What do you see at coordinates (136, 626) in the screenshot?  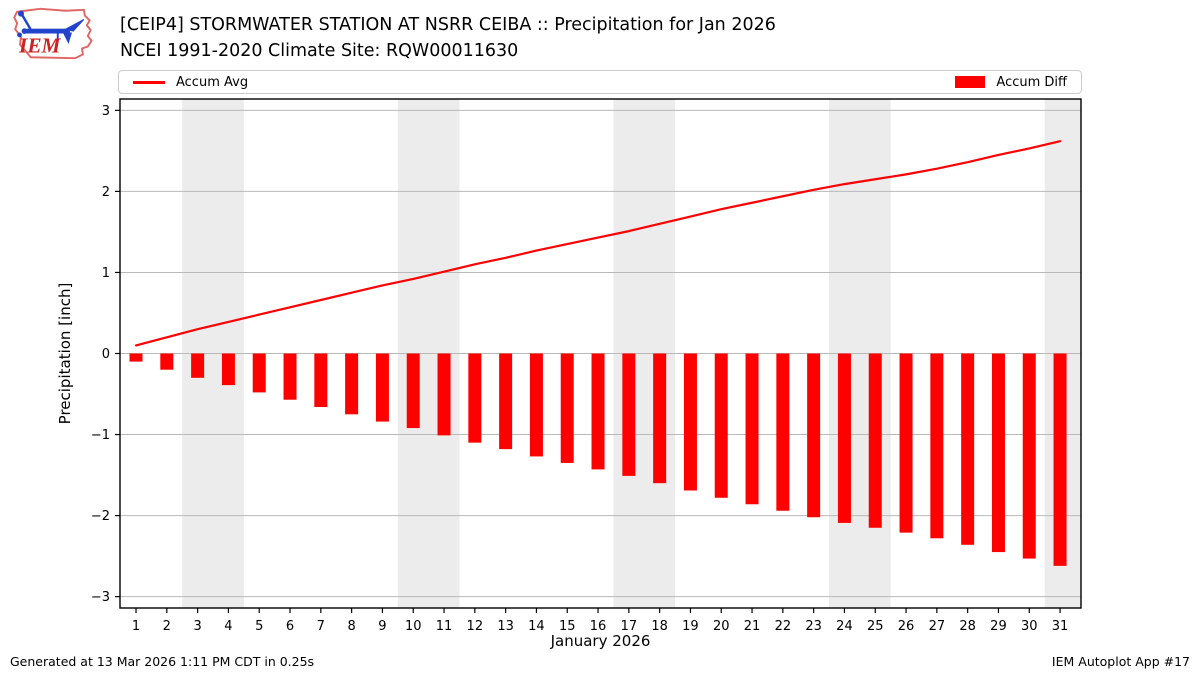 I see `x-tick-label: 1` at bounding box center [136, 626].